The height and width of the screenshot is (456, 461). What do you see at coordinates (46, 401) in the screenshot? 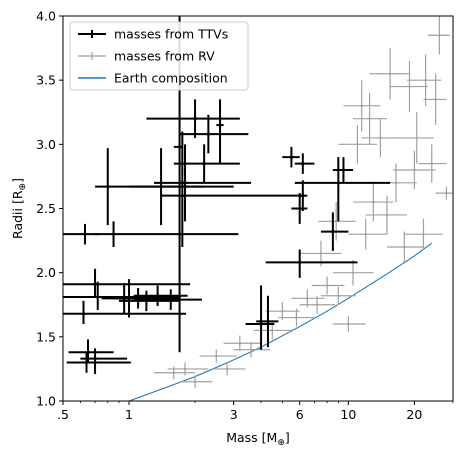
I see `y-tick-label: 1.0` at bounding box center [46, 401].